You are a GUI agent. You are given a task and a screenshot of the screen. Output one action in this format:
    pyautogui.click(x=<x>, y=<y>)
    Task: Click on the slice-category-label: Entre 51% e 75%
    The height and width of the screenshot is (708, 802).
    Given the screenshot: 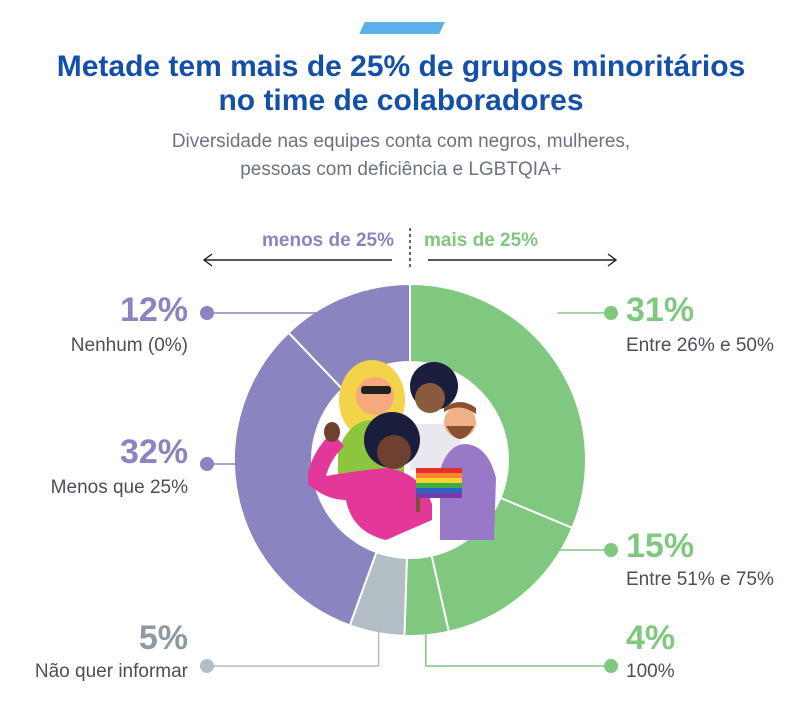 What is the action you would take?
    pyautogui.click(x=700, y=579)
    